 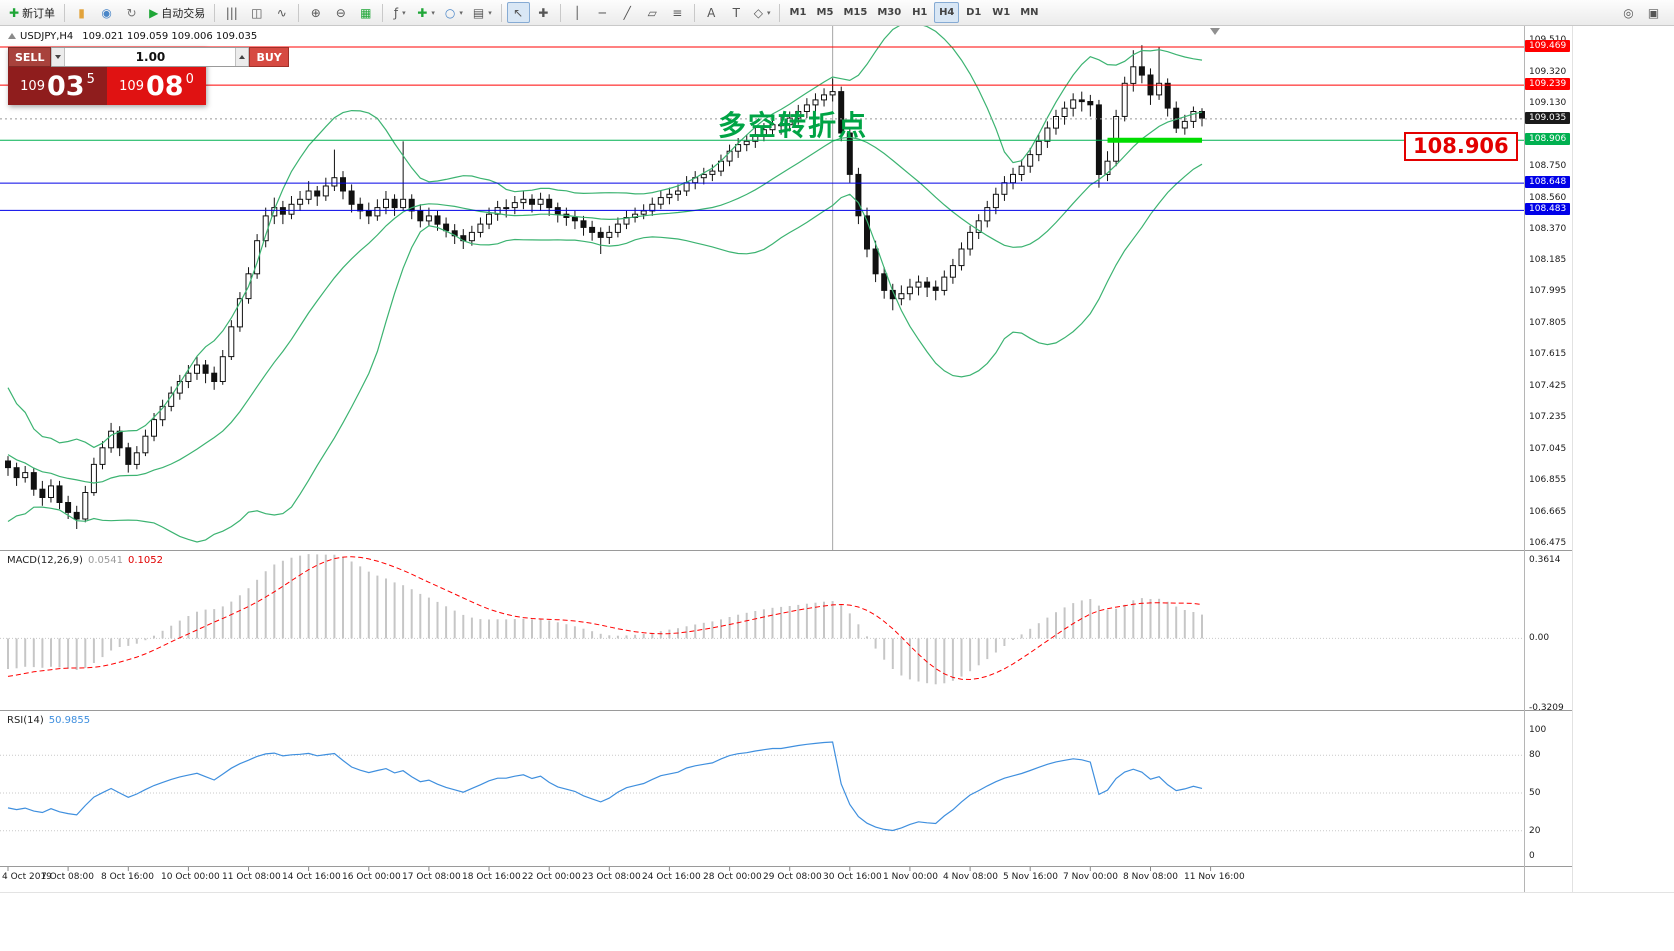 What do you see at coordinates (768, 12) in the screenshot?
I see `dropdown-arrow-icon: ▾` at bounding box center [768, 12].